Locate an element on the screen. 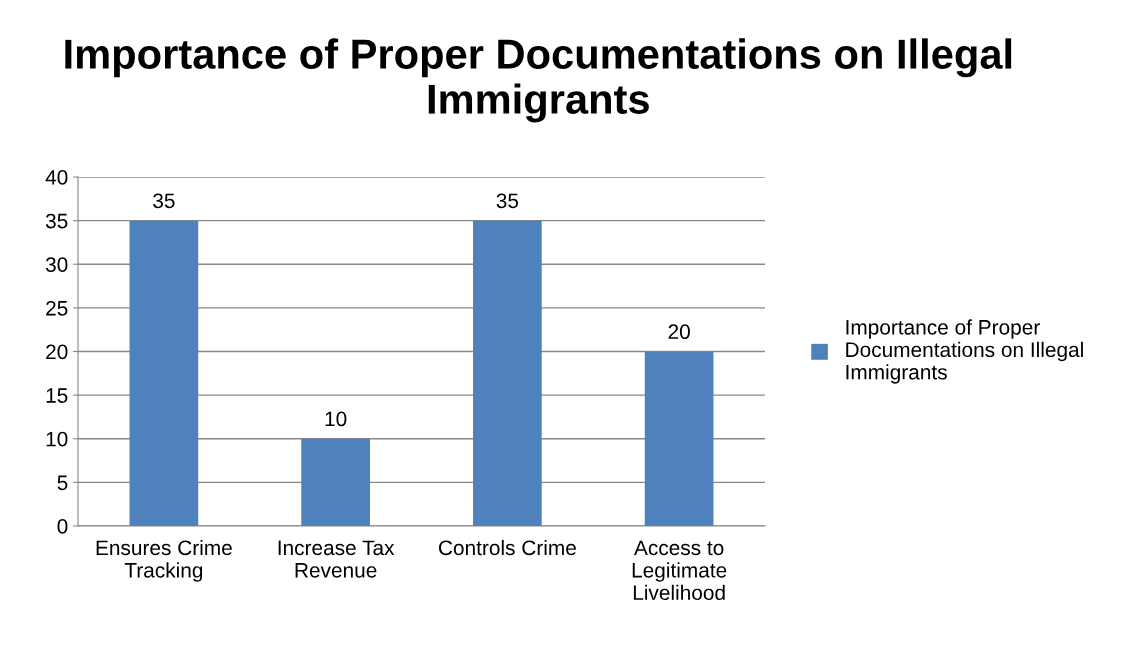 This screenshot has height=655, width=1131. y-tick-label: 30 is located at coordinates (56, 264).